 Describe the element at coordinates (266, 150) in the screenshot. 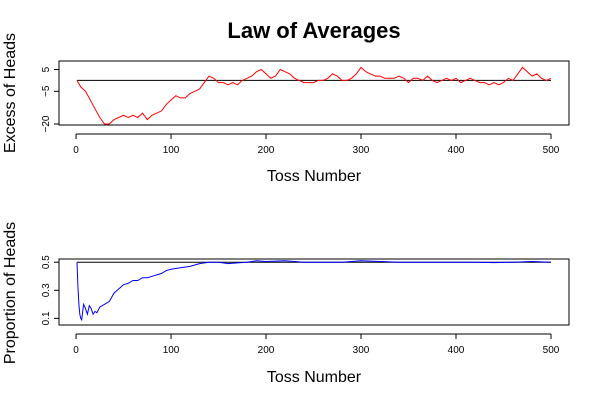

I see `x-tick-label-top: 200` at that location.